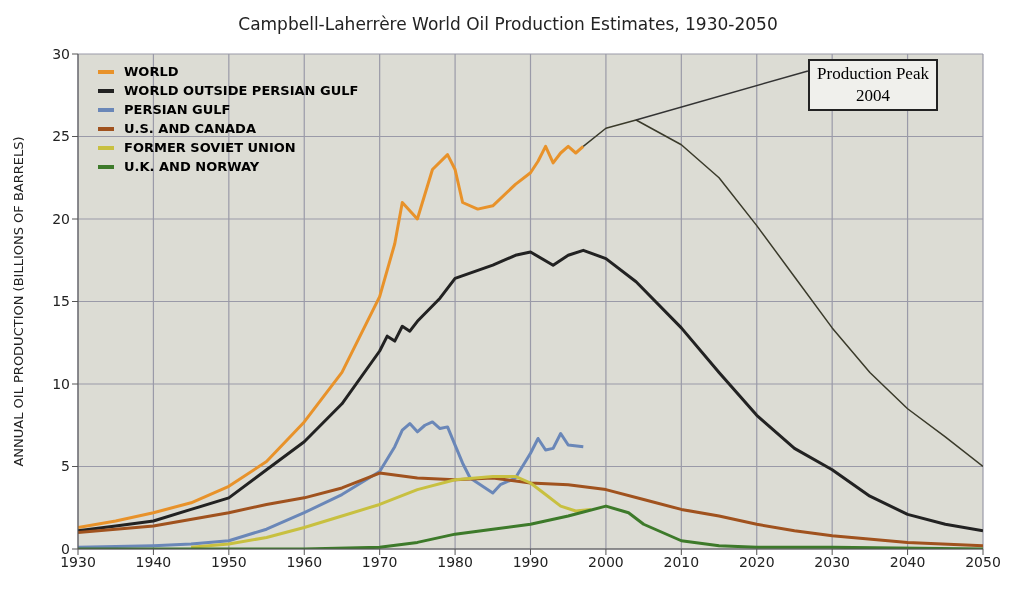 The width and height of the screenshot is (1018, 592). I want to click on legend-label: WORLD OUTSIDE PERSIAN GULF, so click(241, 91).